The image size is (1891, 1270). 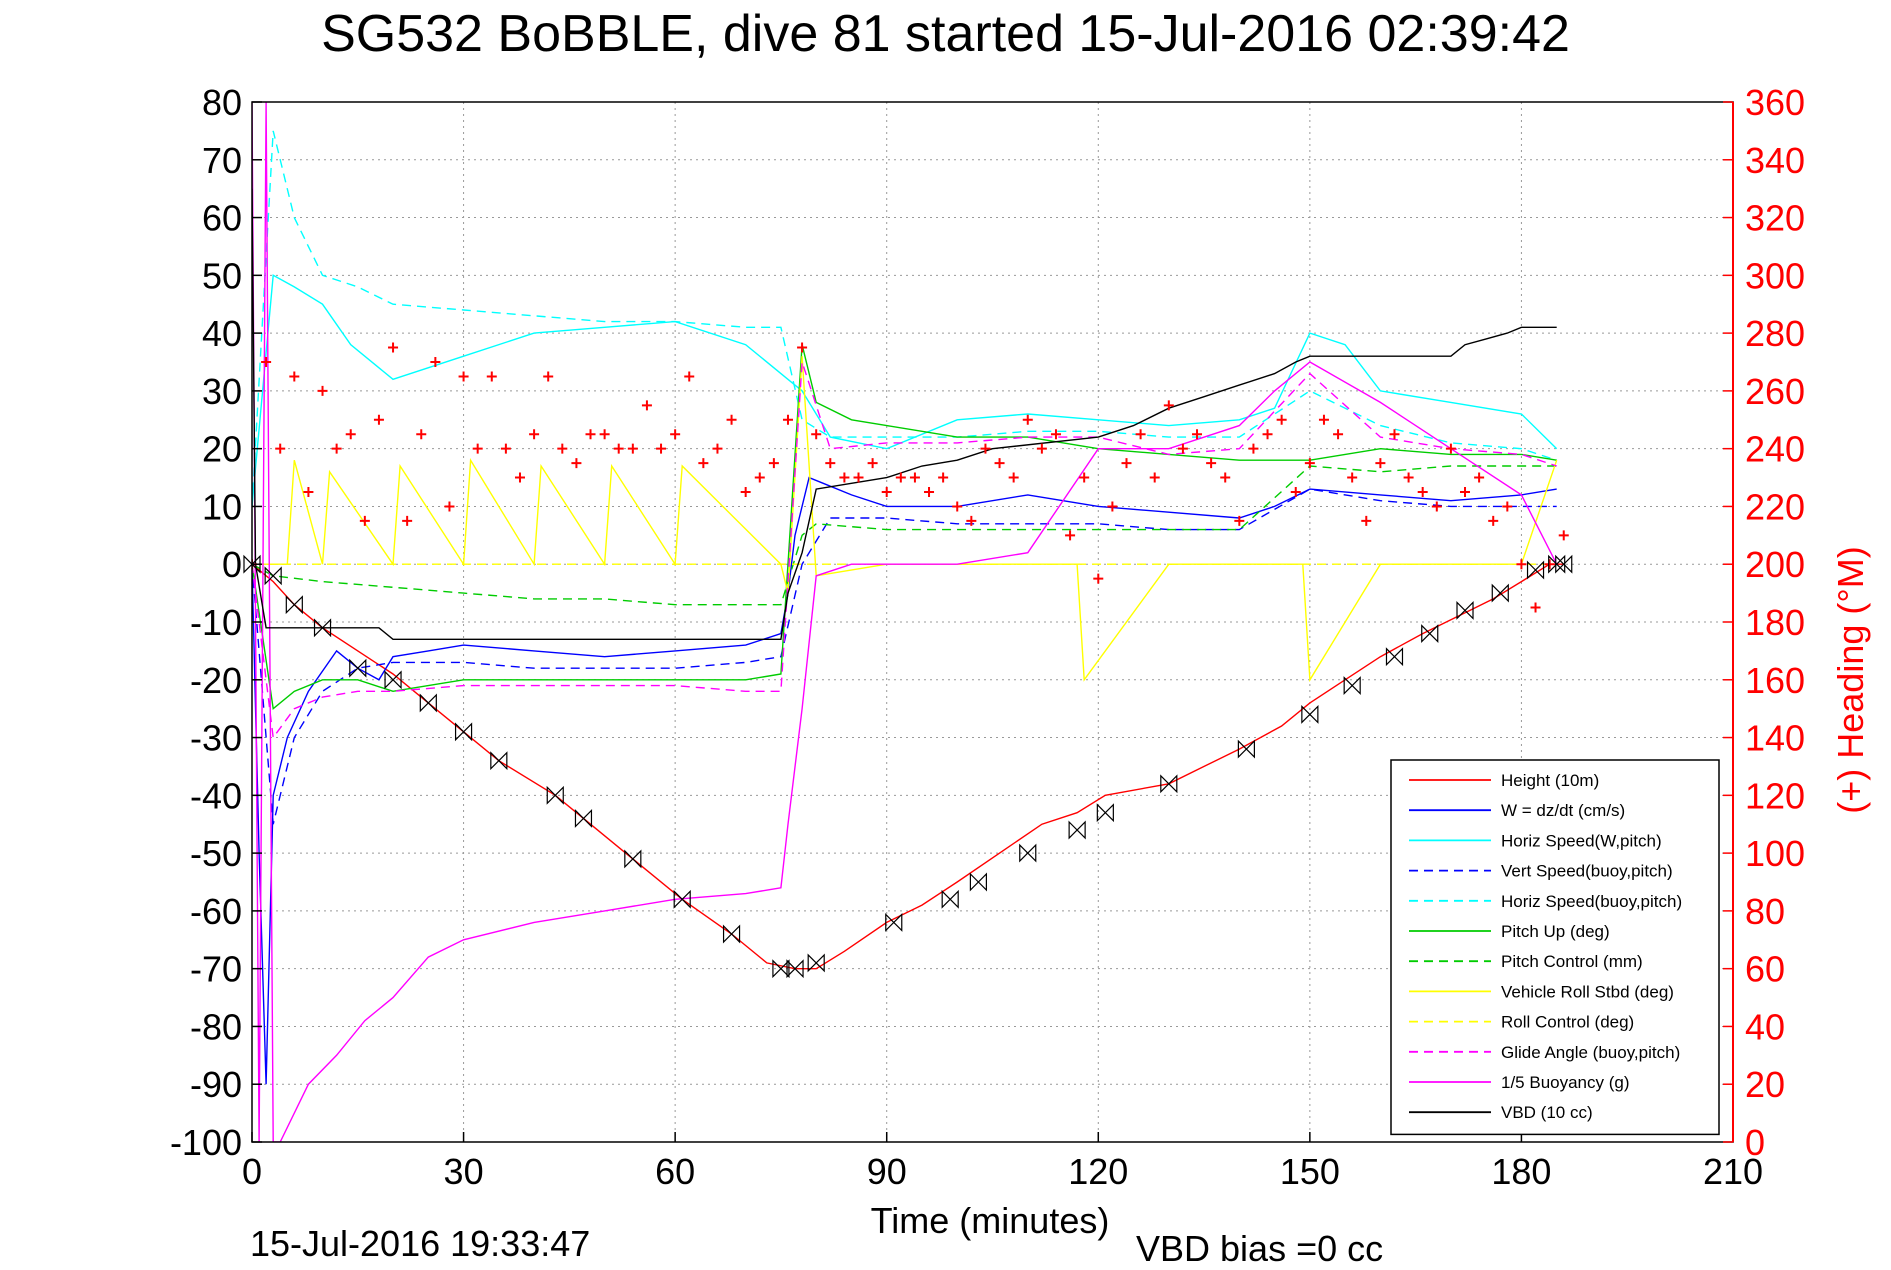 I want to click on heading-markers, so click(x=910, y=477).